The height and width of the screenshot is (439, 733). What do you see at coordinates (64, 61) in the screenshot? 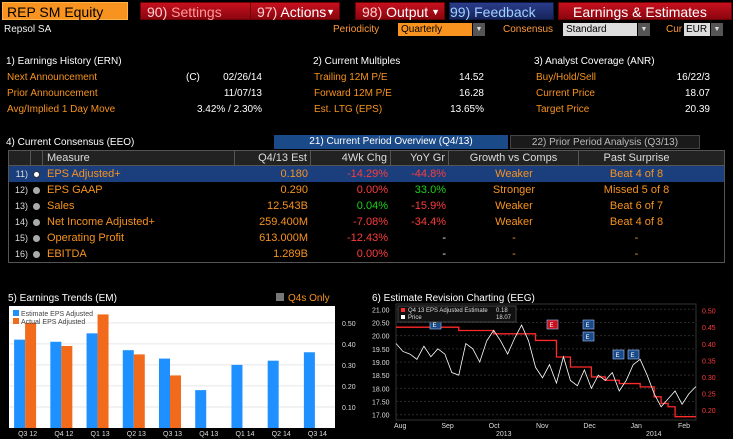
I see `earnings-history-title: 1) Earnings History (ERN)` at bounding box center [64, 61].